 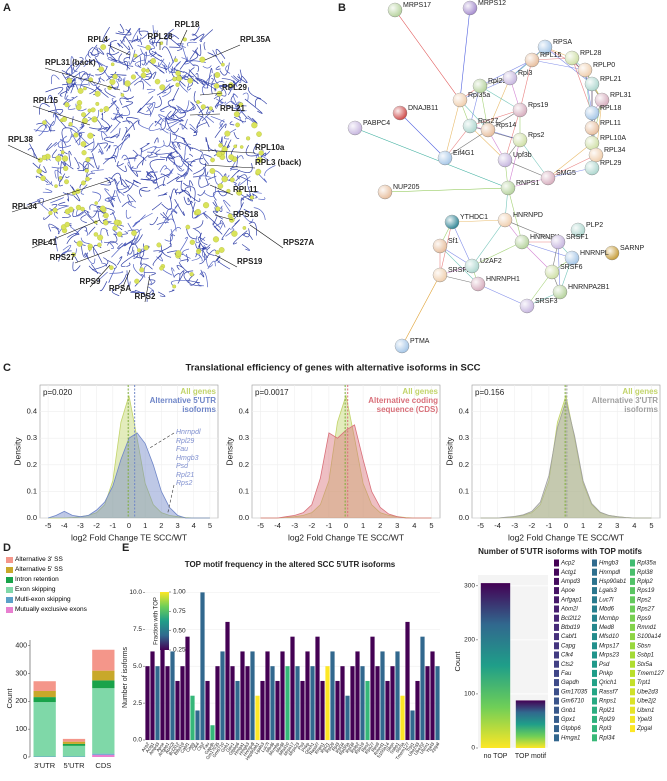 I want to click on y-tick-label: 0, so click(x=473, y=748).